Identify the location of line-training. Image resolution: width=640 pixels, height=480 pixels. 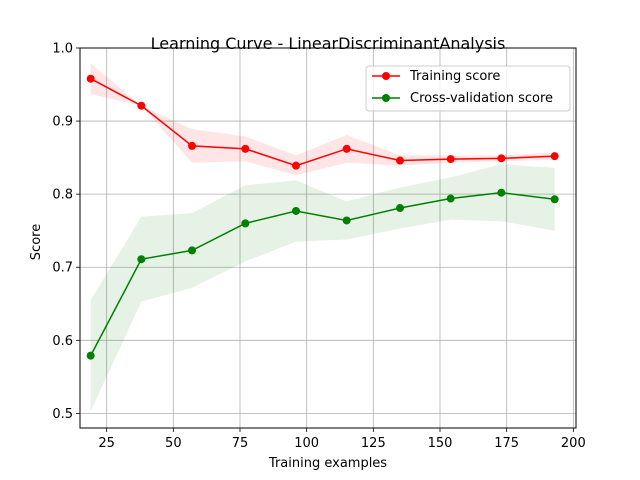
(322, 122).